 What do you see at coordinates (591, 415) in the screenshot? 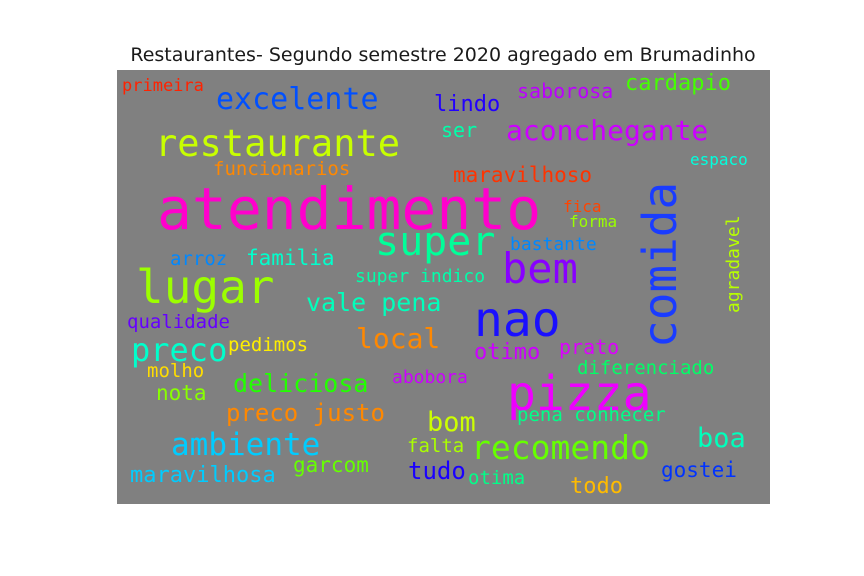
I see `word-pena-conhecer: pena conhecer` at bounding box center [591, 415].